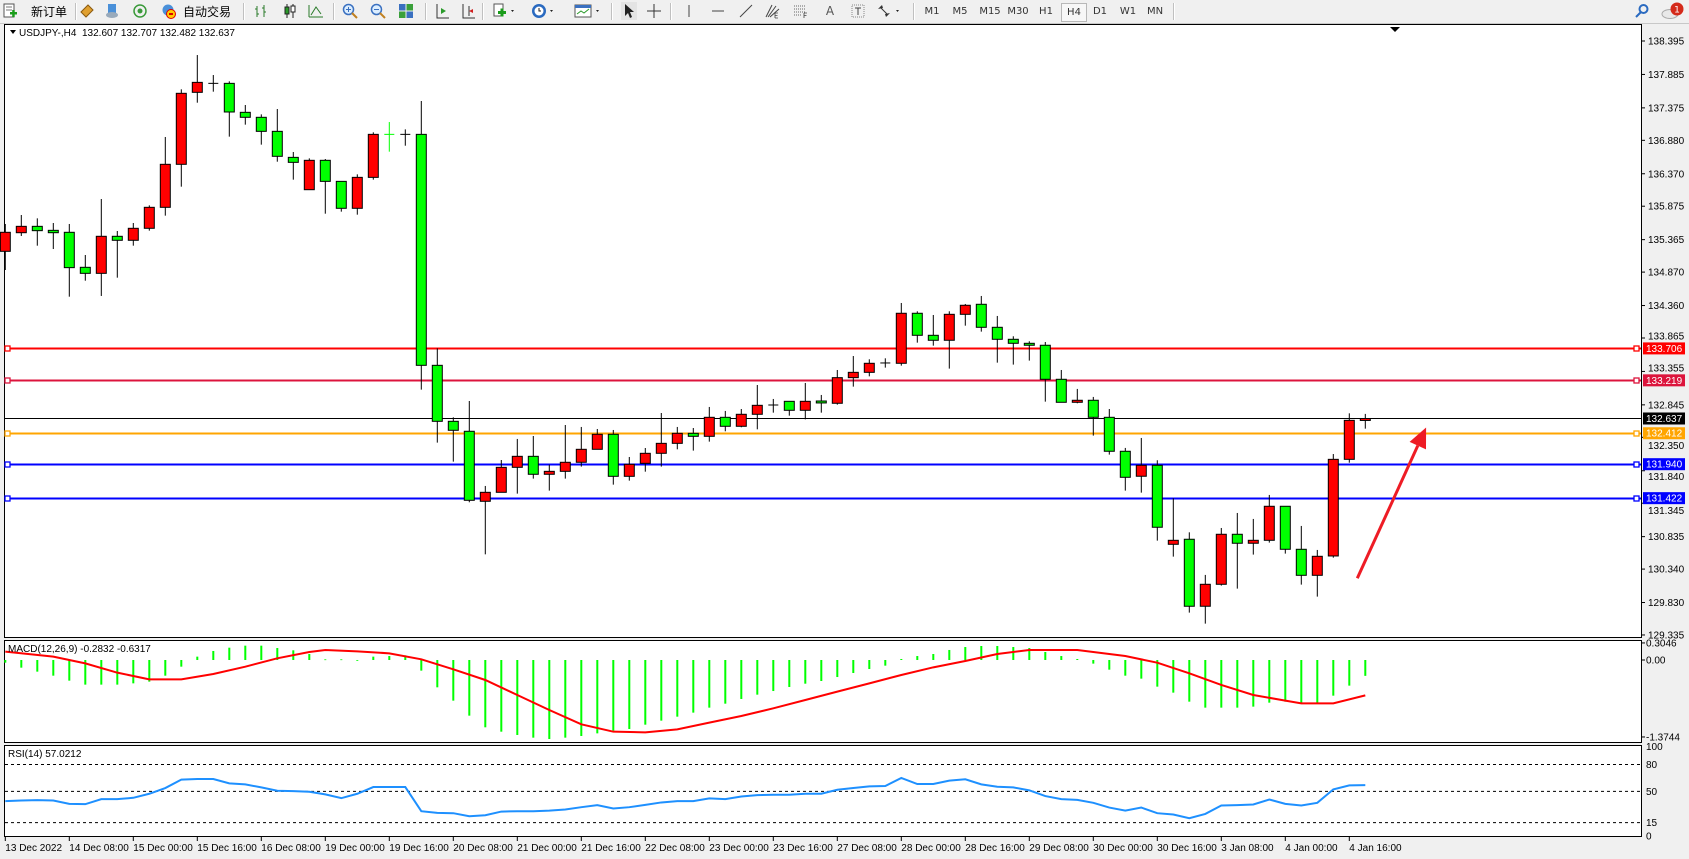 The width and height of the screenshot is (1689, 859). What do you see at coordinates (1123, 848) in the screenshot?
I see `time-tick-label: 30 Dec 00:00` at bounding box center [1123, 848].